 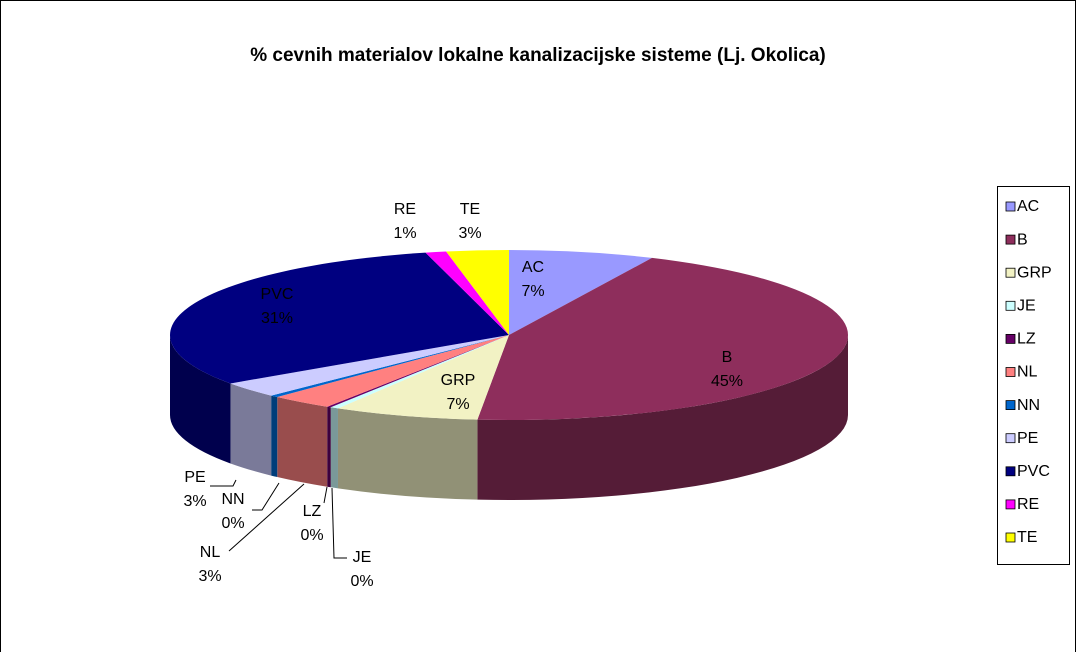 I want to click on data-label-name: LZ, so click(x=312, y=511).